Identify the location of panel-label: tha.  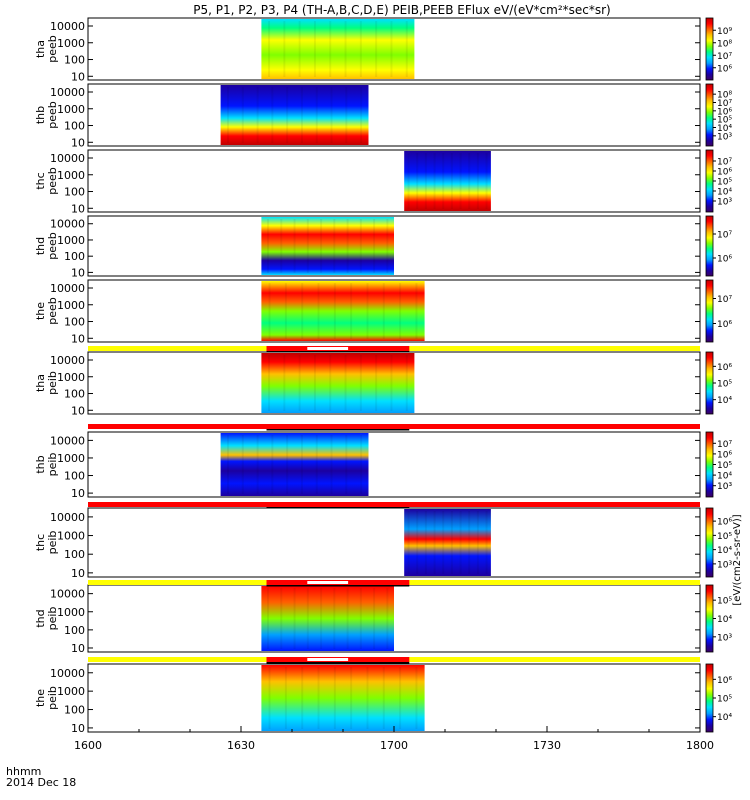
(40, 383).